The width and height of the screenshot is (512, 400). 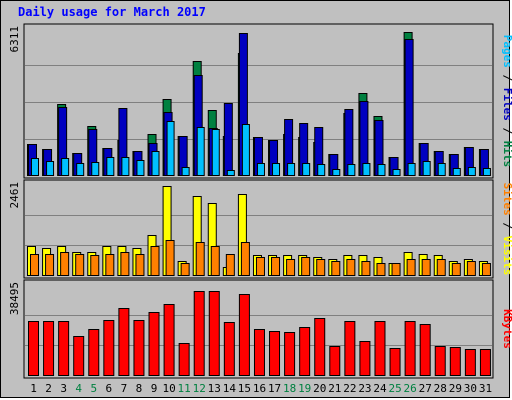 What do you see at coordinates (506, 131) in the screenshot?
I see `legend-entry: /` at bounding box center [506, 131].